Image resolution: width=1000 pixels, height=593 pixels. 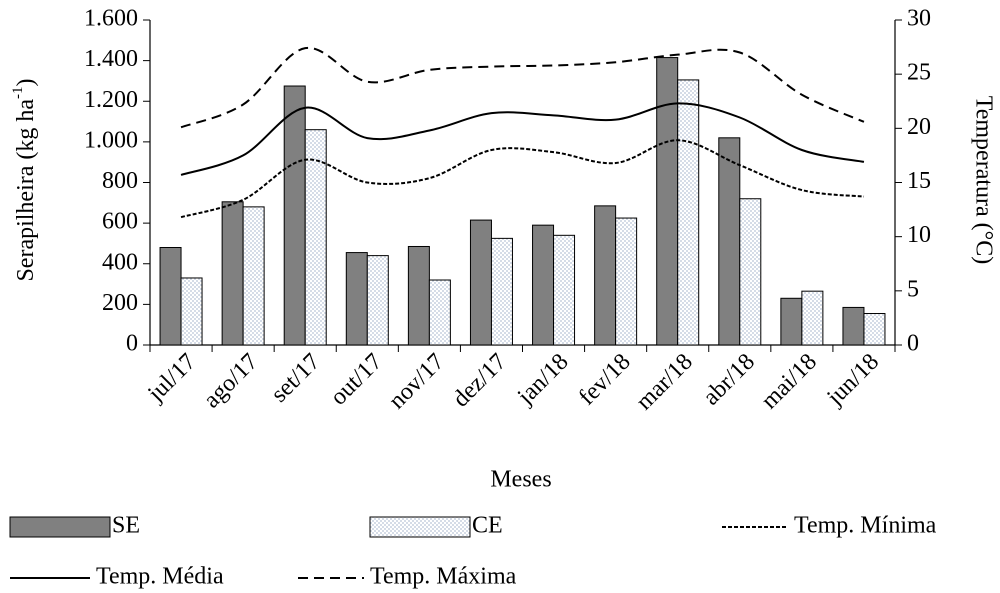 What do you see at coordinates (919, 127) in the screenshot?
I see `y2-tick-label: 20` at bounding box center [919, 127].